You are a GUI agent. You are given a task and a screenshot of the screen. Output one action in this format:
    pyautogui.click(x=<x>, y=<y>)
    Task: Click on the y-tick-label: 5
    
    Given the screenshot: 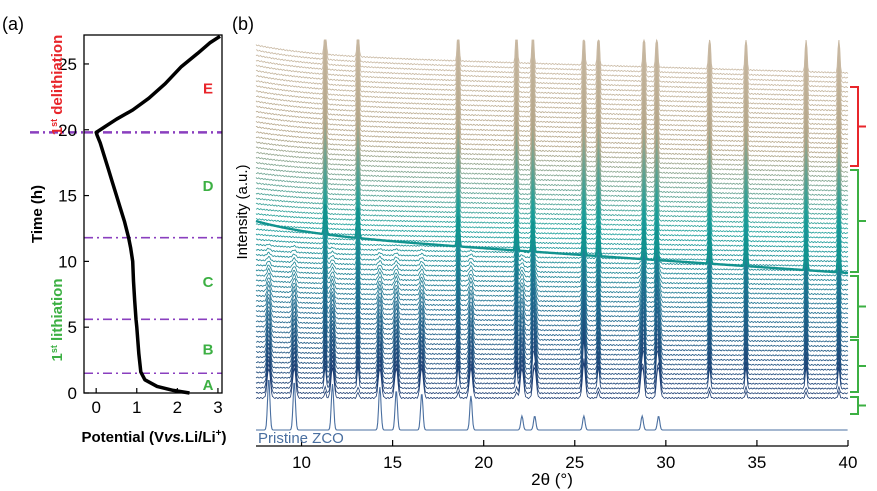 What is the action you would take?
    pyautogui.click(x=72, y=327)
    